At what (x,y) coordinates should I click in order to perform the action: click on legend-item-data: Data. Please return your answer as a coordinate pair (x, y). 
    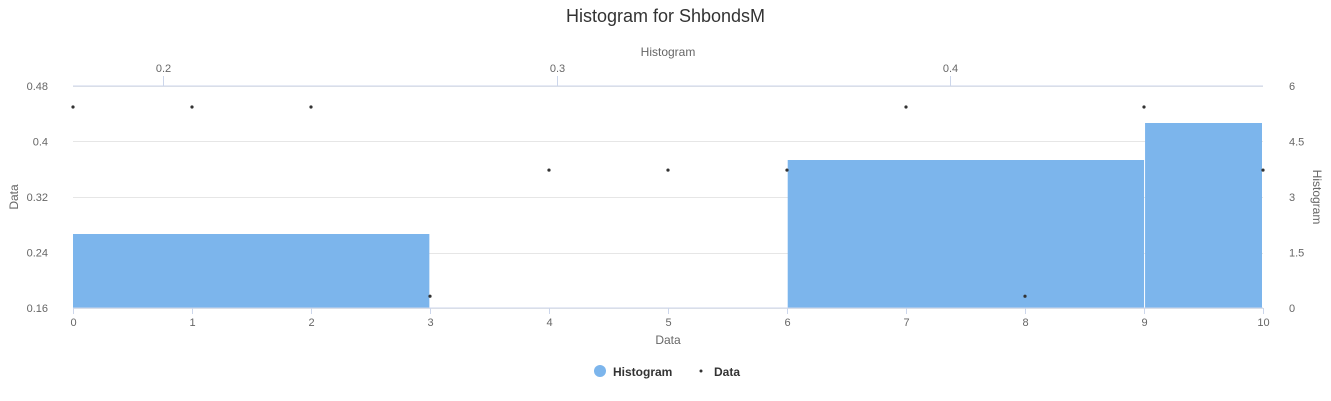
    Looking at the image, I should click on (720, 372).